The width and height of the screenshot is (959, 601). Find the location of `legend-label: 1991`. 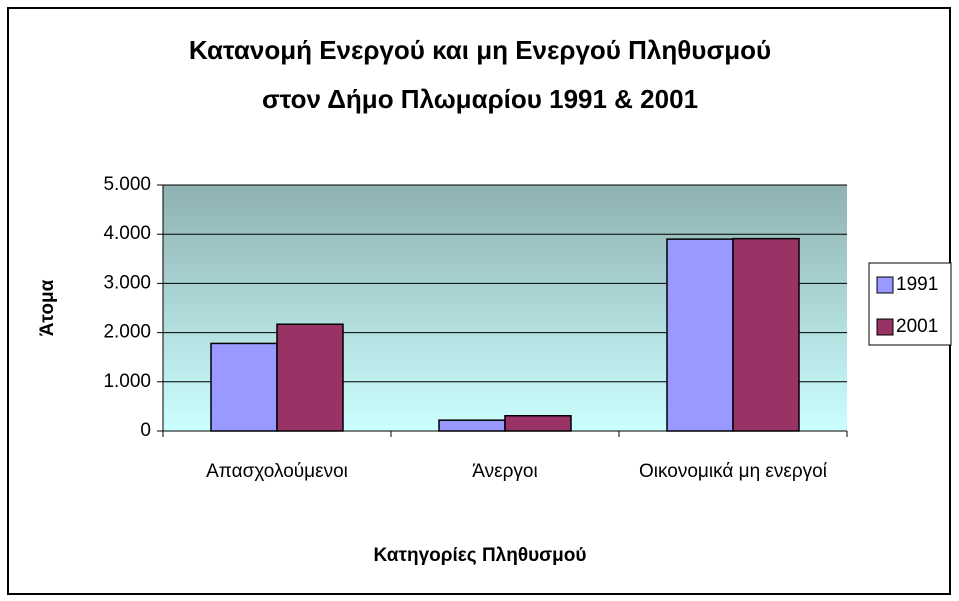

legend-label: 1991 is located at coordinates (917, 284).